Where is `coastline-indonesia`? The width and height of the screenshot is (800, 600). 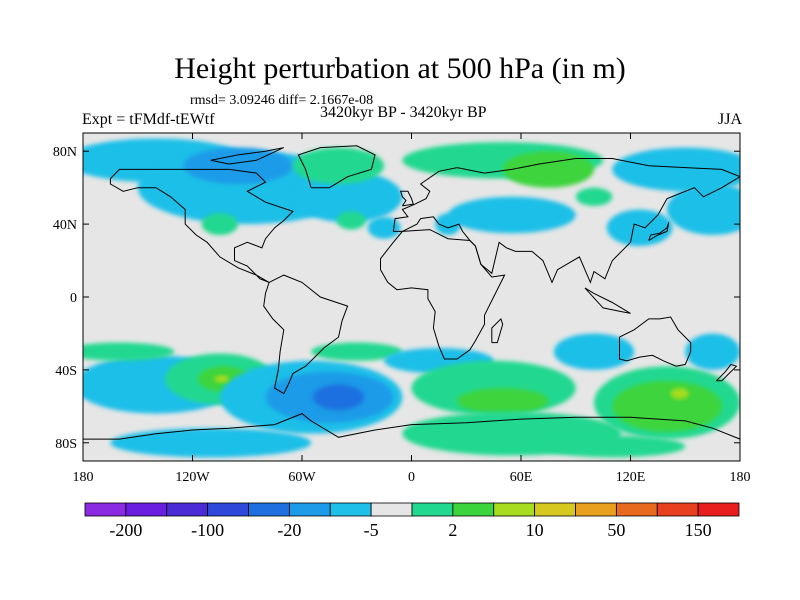
coastline-indonesia is located at coordinates (607, 300).